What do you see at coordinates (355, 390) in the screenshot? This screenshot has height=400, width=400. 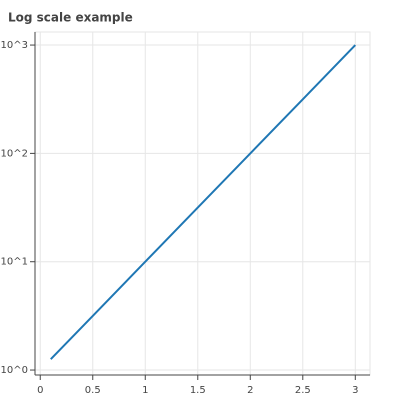 I see `x-tick-label: 3` at bounding box center [355, 390].